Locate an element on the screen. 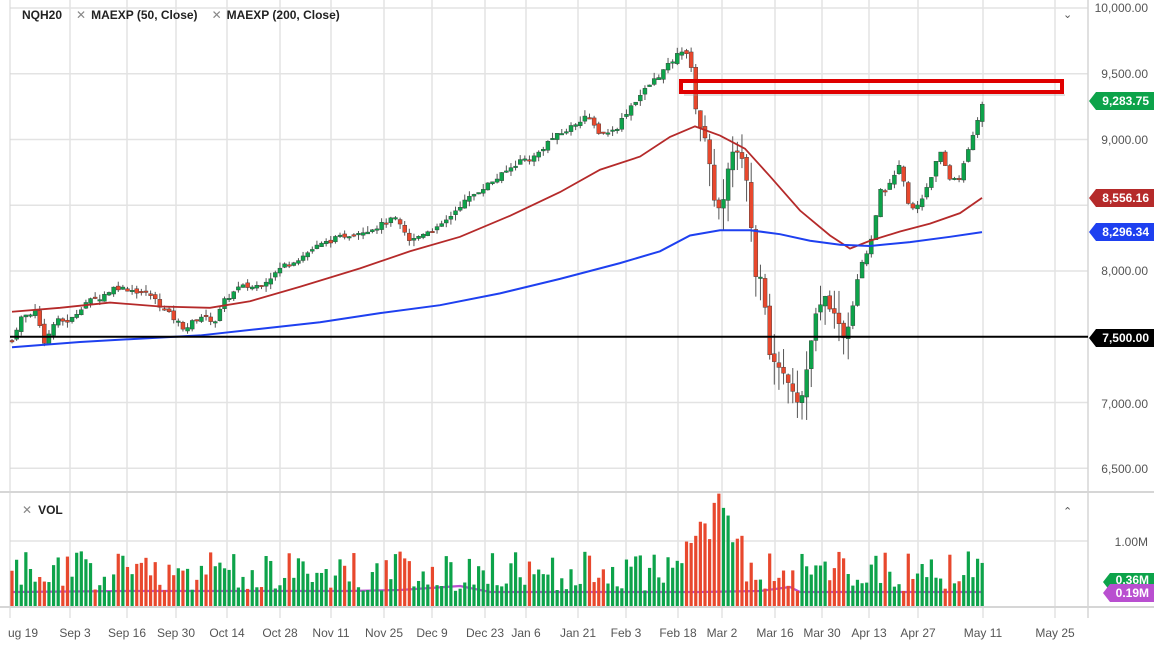 This screenshot has height=648, width=1154. collapse-main-pane-chevron-down-icon: ⌄ is located at coordinates (1068, 14).